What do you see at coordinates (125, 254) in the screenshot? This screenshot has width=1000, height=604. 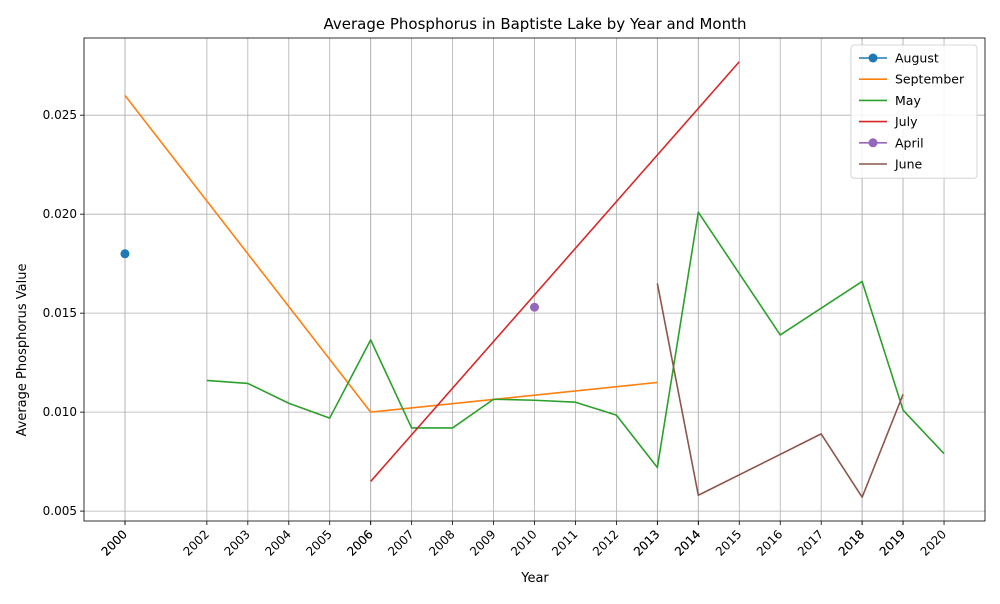 I see `data-point-august` at bounding box center [125, 254].